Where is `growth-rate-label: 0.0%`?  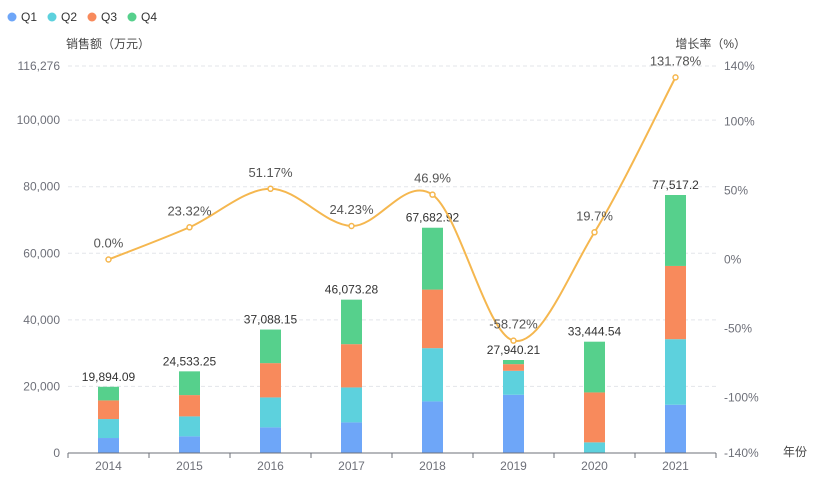 growth-rate-label: 0.0% is located at coordinates (109, 243).